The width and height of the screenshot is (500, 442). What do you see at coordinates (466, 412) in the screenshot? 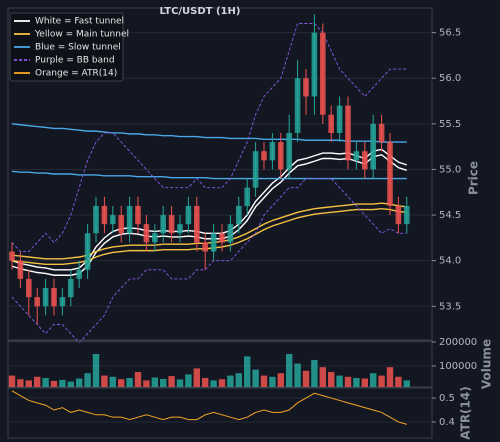
I see `y-axis-label: ATR(14)` at bounding box center [466, 412].